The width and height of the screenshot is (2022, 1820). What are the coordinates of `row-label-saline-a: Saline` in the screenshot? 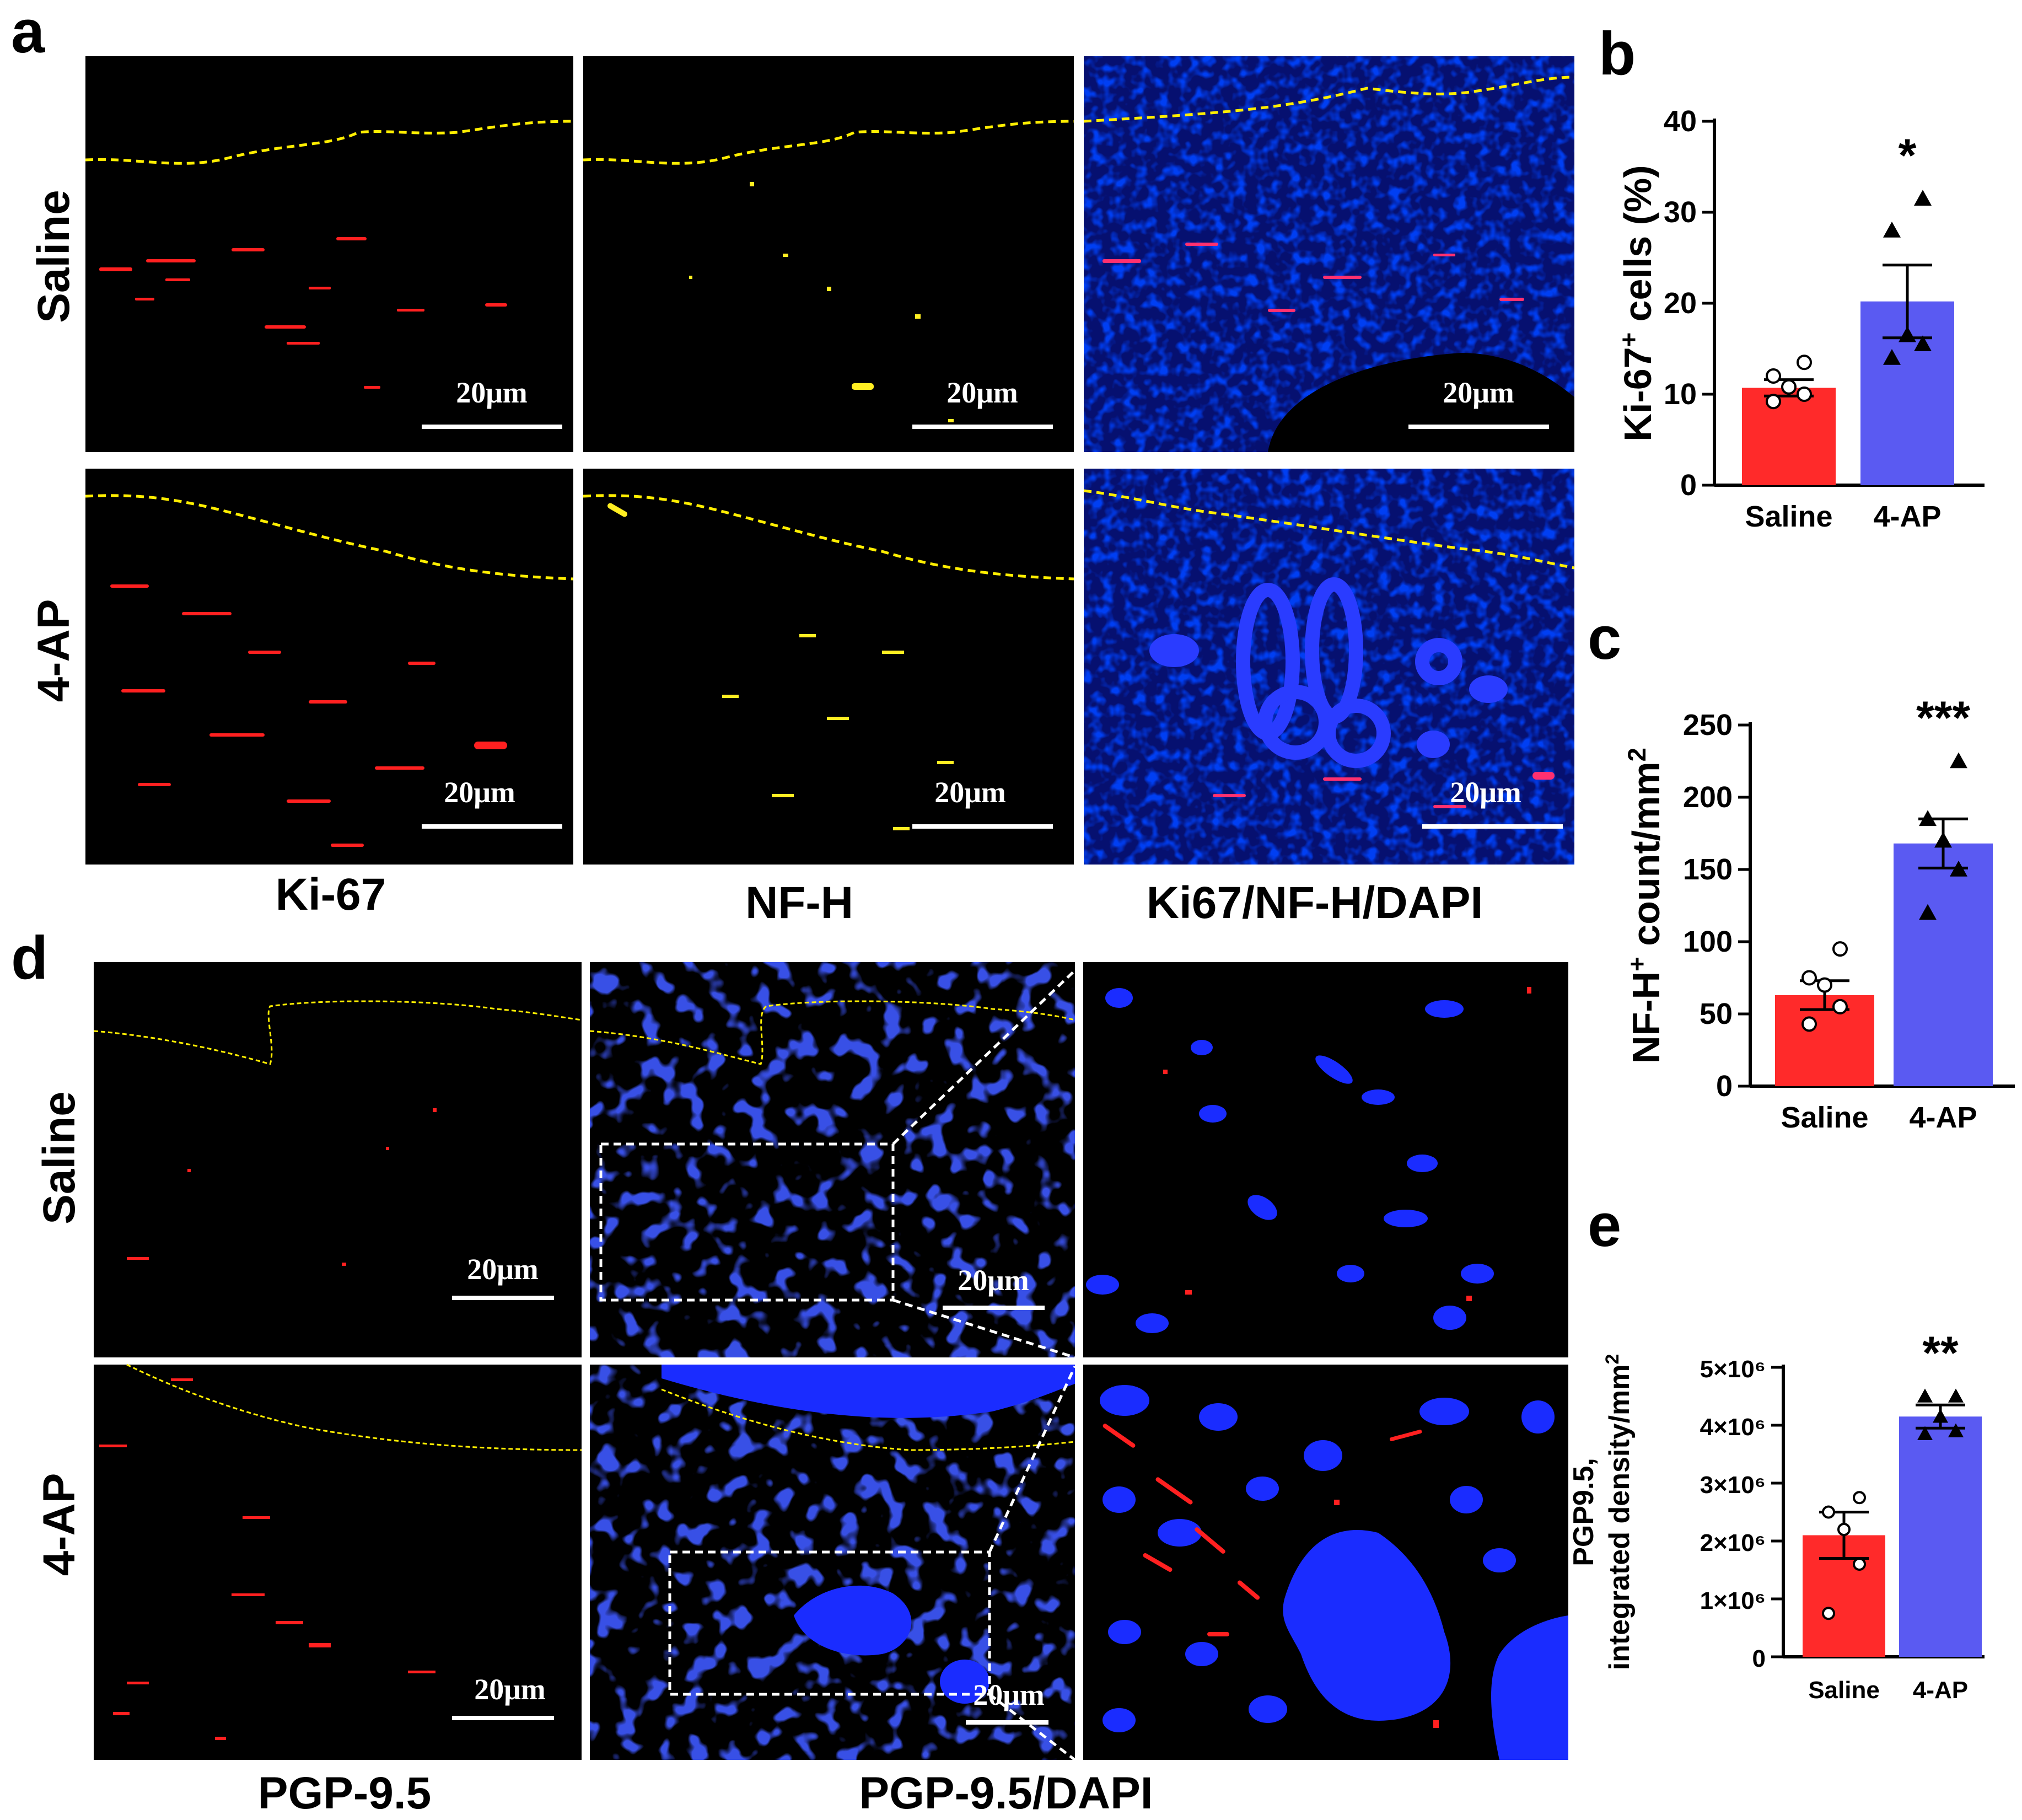 It's located at (54, 256).